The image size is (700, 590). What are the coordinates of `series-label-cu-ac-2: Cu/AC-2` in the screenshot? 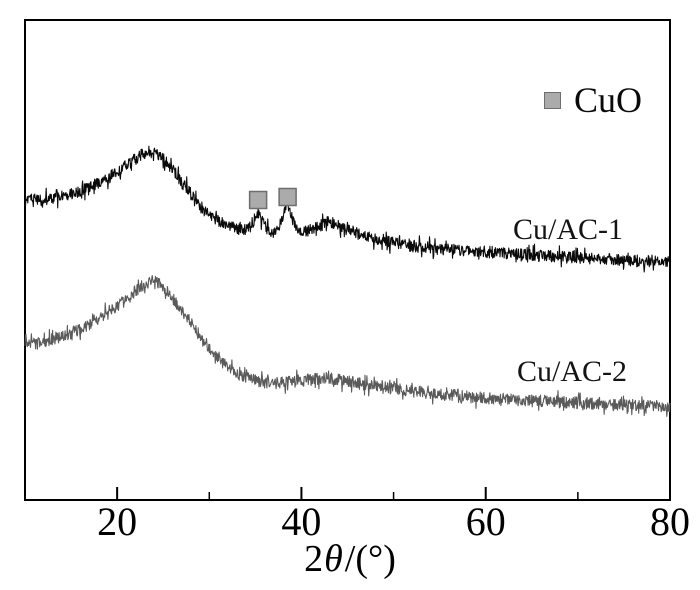 It's located at (572, 371).